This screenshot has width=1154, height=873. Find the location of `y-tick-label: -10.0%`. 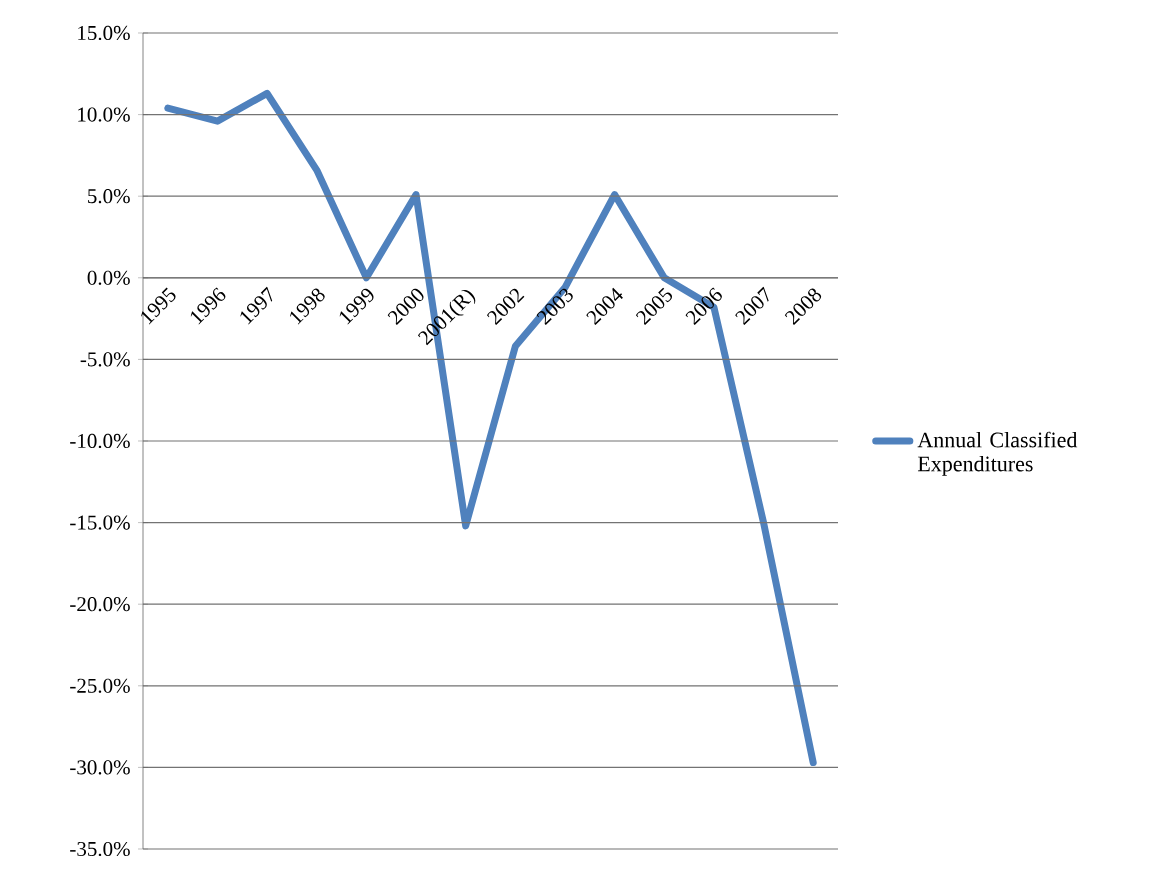

y-tick-label: -10.0% is located at coordinates (100, 441).